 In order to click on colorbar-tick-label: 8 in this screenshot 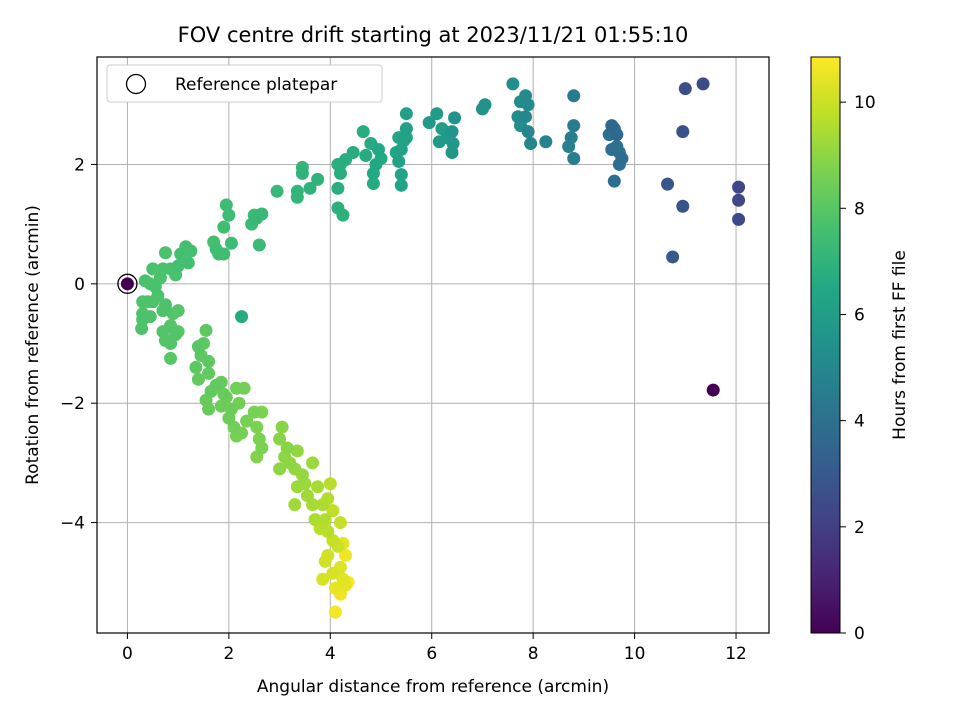, I will do `click(859, 209)`.